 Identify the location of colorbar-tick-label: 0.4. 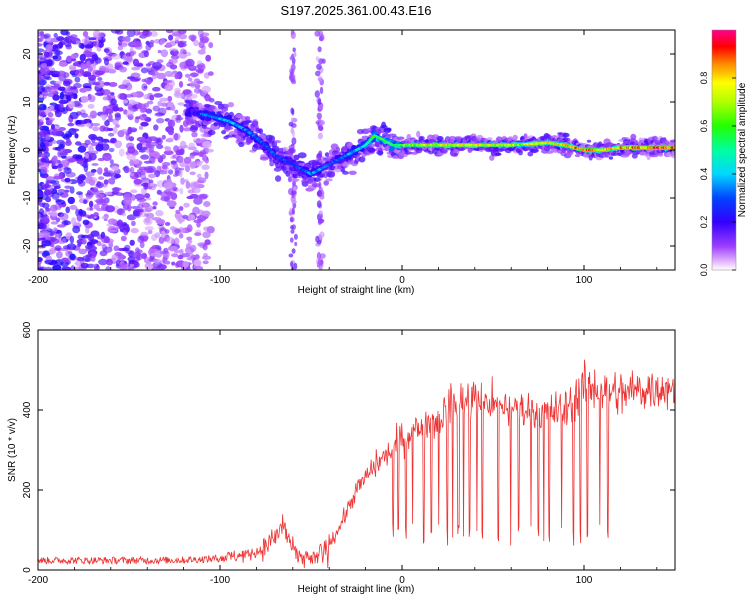
(704, 174).